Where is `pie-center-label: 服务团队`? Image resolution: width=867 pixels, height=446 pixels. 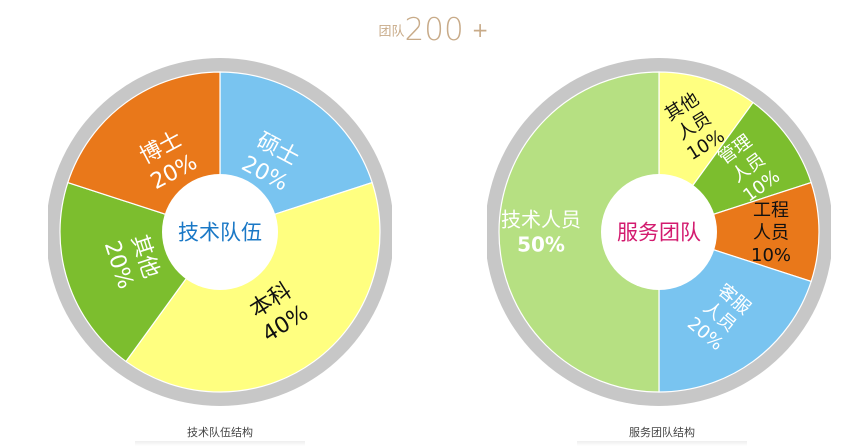
pie-center-label: 服务团队 is located at coordinates (659, 233).